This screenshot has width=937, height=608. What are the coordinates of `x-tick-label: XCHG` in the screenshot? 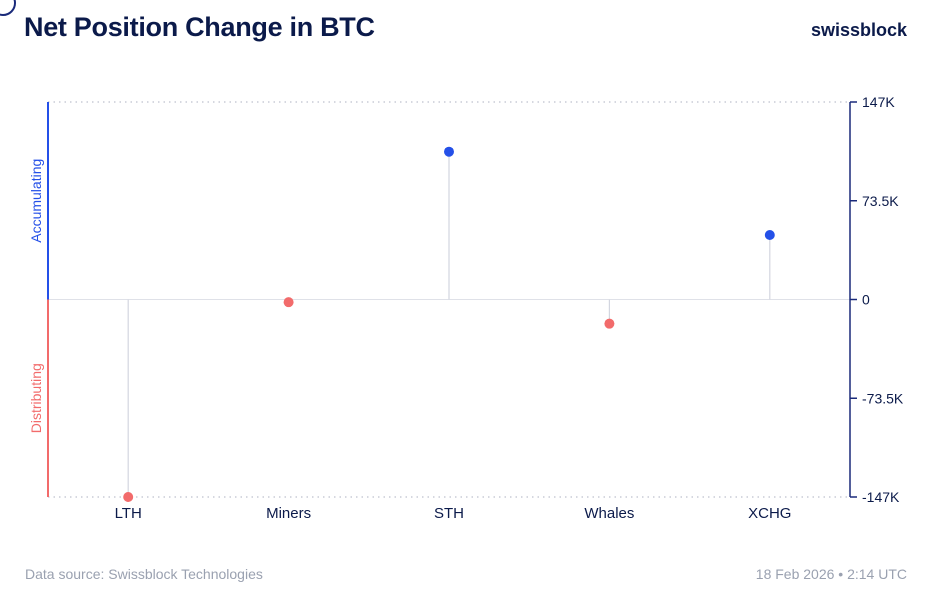 It's located at (769, 513).